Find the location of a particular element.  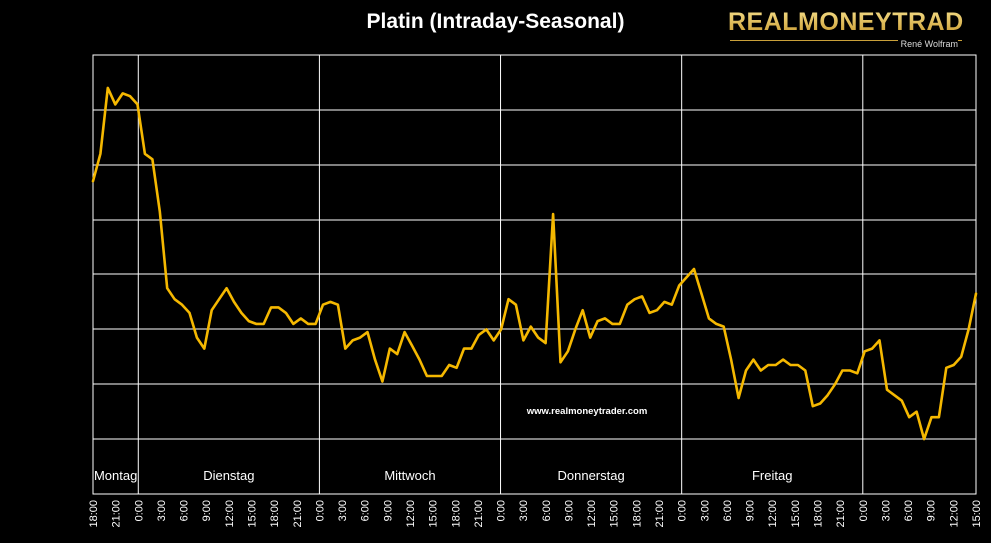

day-label: Montag is located at coordinates (115, 475).